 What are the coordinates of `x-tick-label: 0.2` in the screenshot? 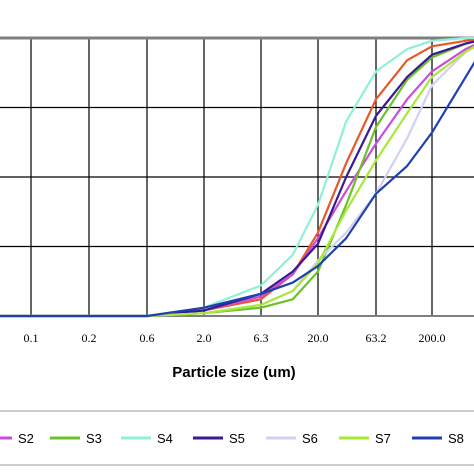 It's located at (89, 338).